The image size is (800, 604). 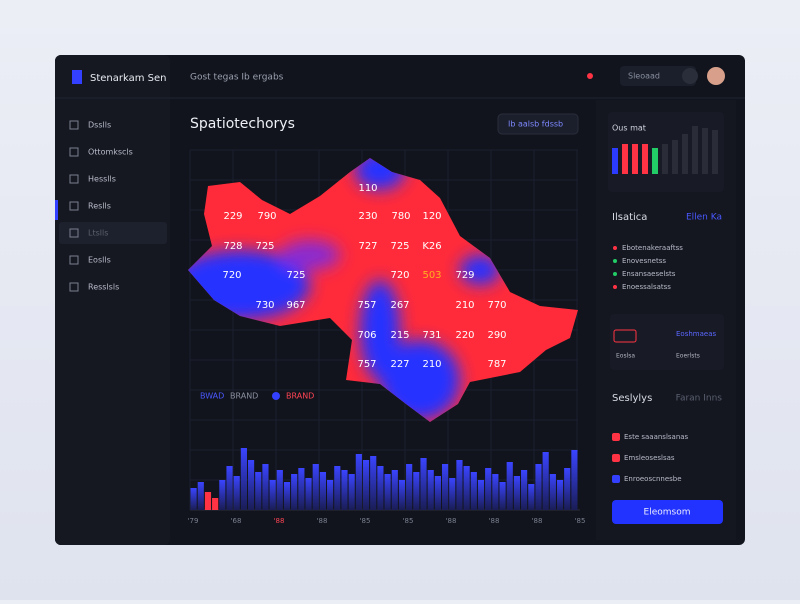 I want to click on sidebar, so click(x=112, y=300).